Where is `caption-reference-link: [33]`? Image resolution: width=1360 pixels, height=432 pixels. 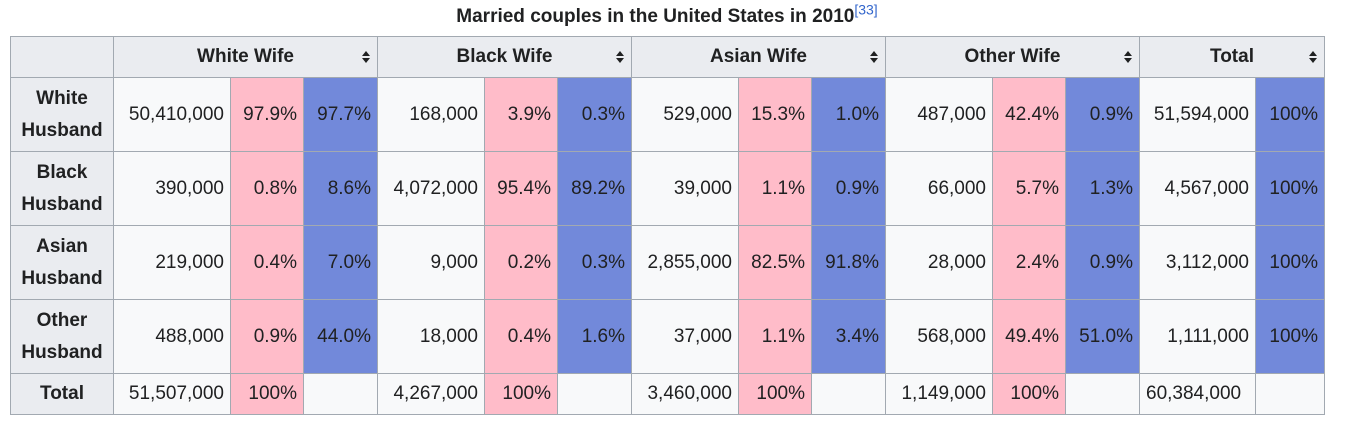
caption-reference-link: [33] is located at coordinates (866, 9).